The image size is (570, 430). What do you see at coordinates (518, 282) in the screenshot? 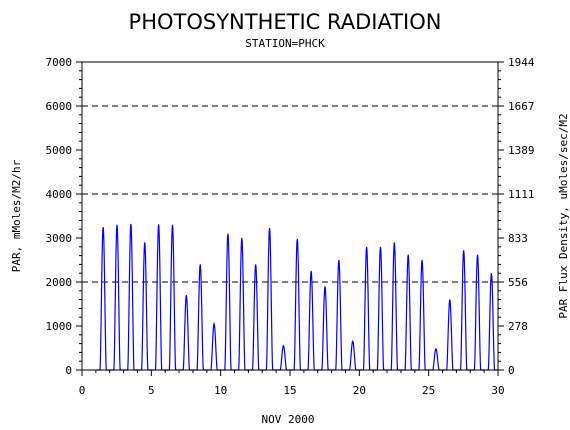
I see `y2-tick-label: 556` at bounding box center [518, 282].